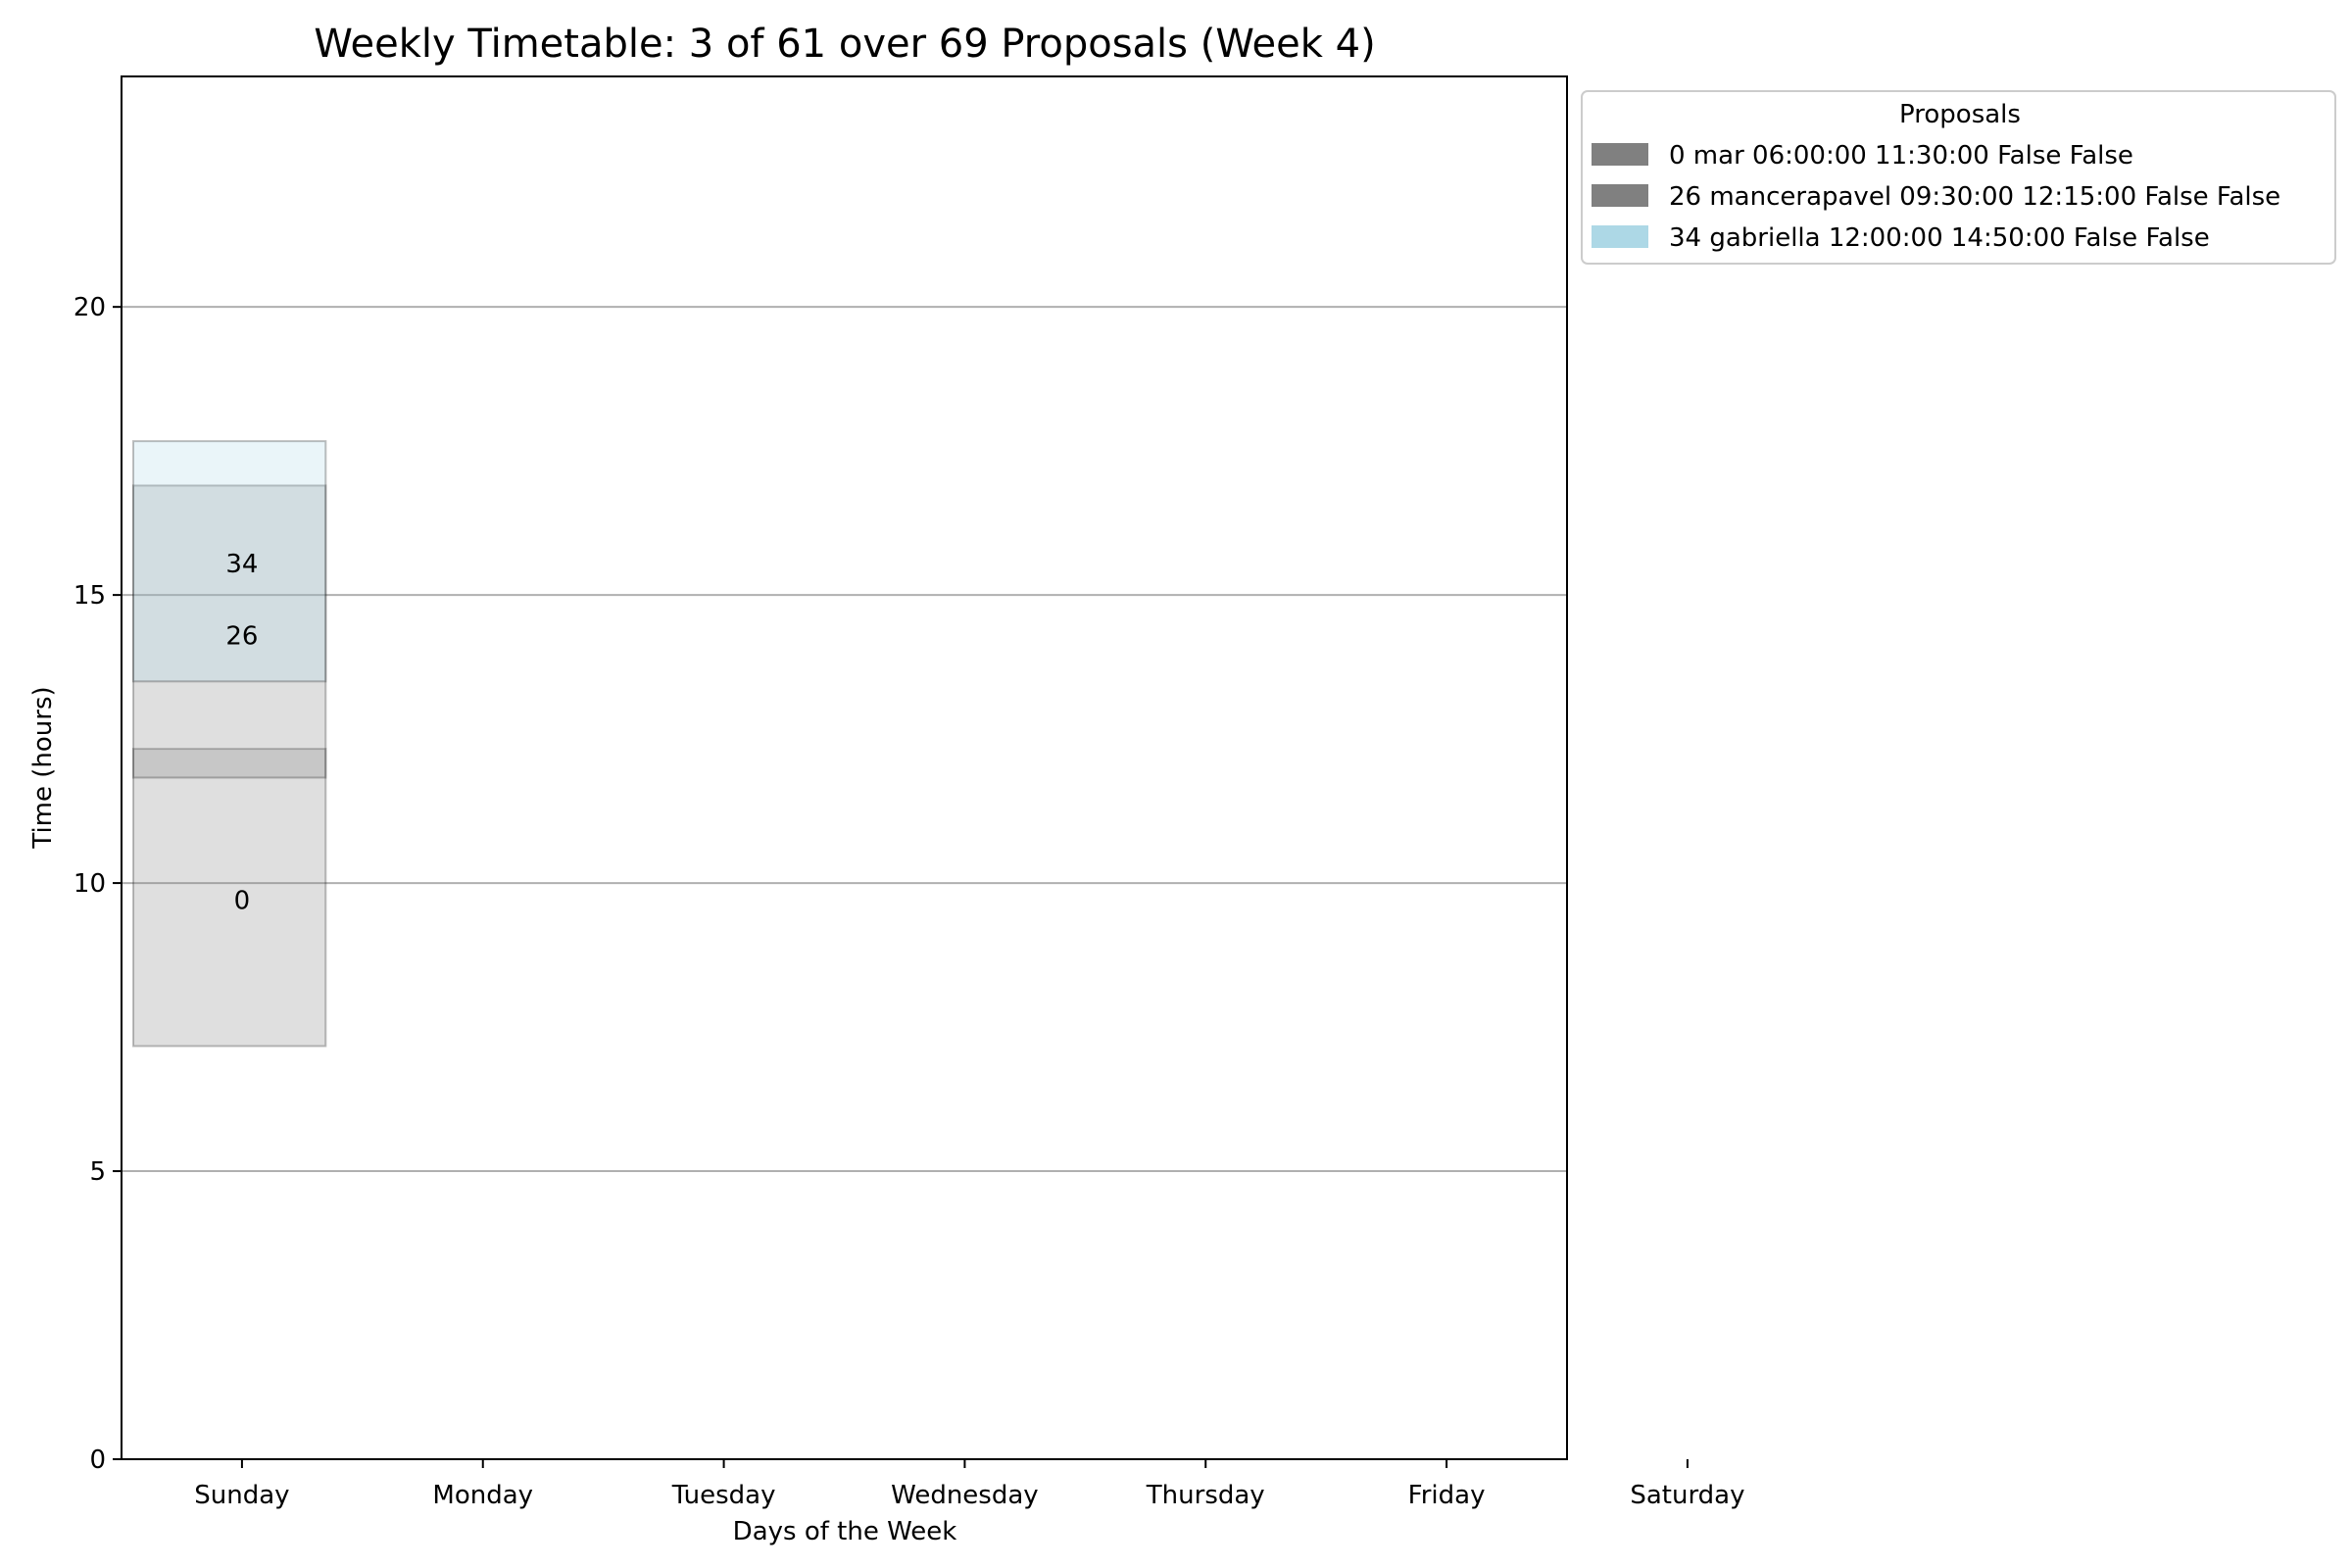 This screenshot has width=2352, height=1568. I want to click on x-tick-label: Wednesday, so click(965, 1495).